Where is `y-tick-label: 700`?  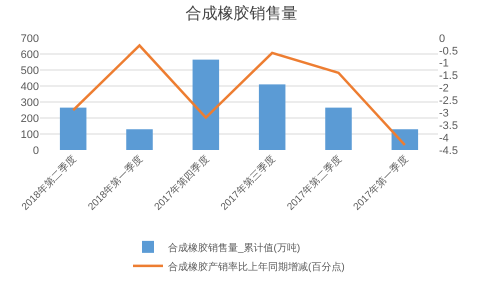
y-tick-label: 700 is located at coordinates (29, 38).